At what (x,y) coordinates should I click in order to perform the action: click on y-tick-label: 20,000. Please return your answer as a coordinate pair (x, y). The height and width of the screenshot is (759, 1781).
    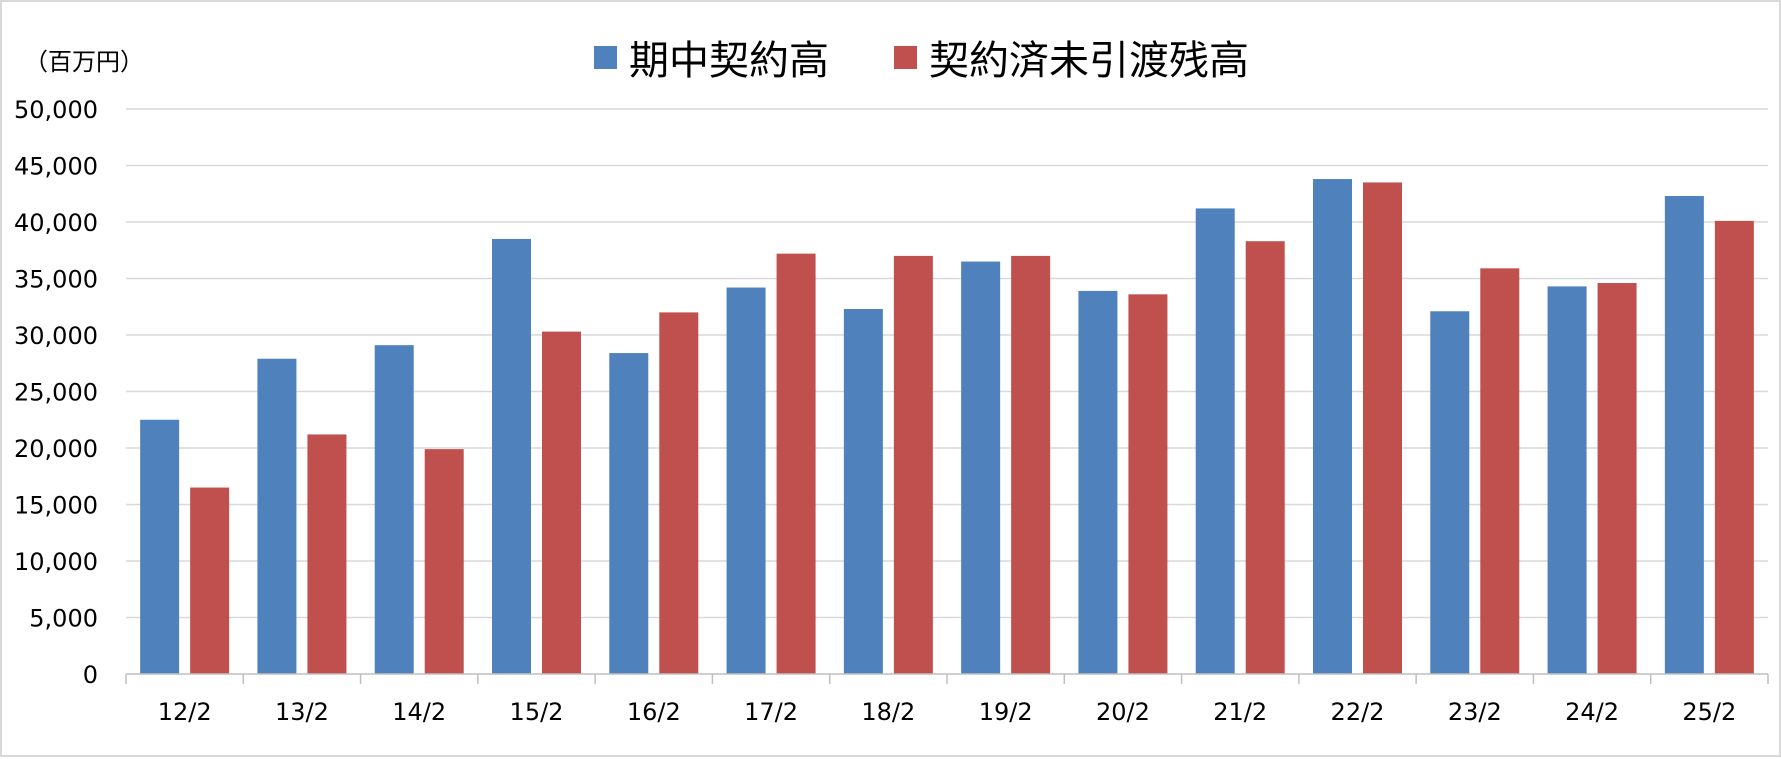
    Looking at the image, I should click on (56, 449).